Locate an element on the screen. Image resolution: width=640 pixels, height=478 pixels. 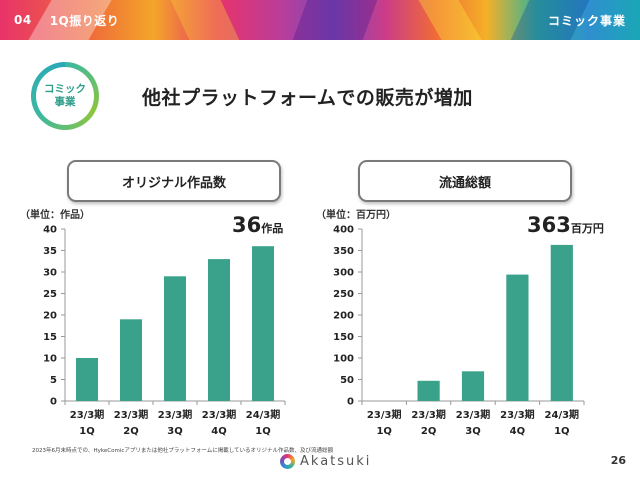
left-total-value: 36 is located at coordinates (247, 225).